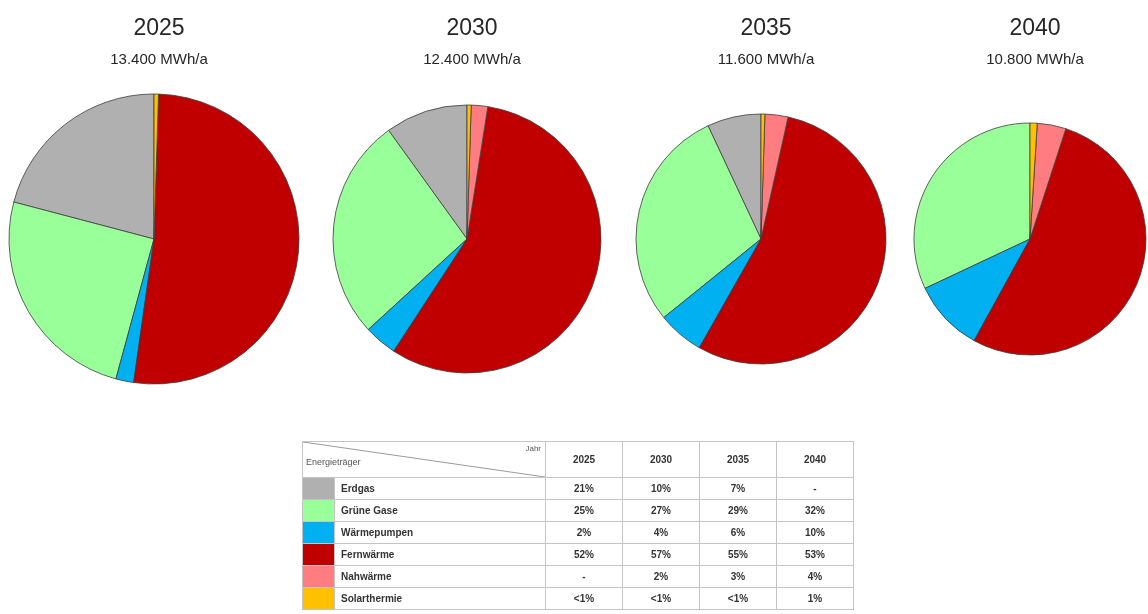  I want to click on legend-label: Nahwärme, so click(440, 576).